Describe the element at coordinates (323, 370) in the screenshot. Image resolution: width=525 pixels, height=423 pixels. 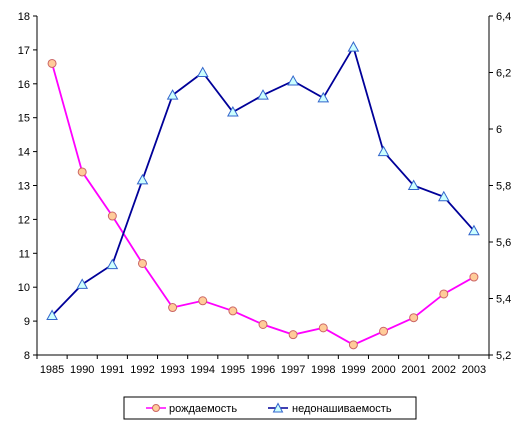
I see `x-tick-label: 1998` at that location.